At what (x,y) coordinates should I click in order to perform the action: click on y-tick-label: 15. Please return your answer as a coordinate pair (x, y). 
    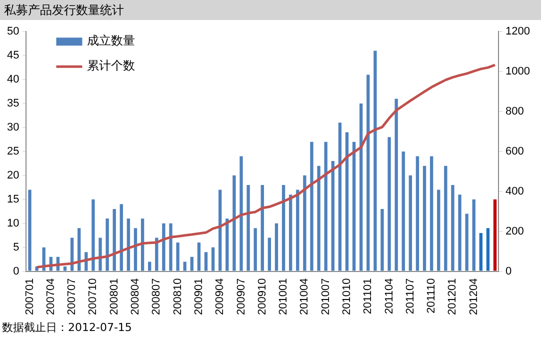
    Looking at the image, I should click on (13, 199).